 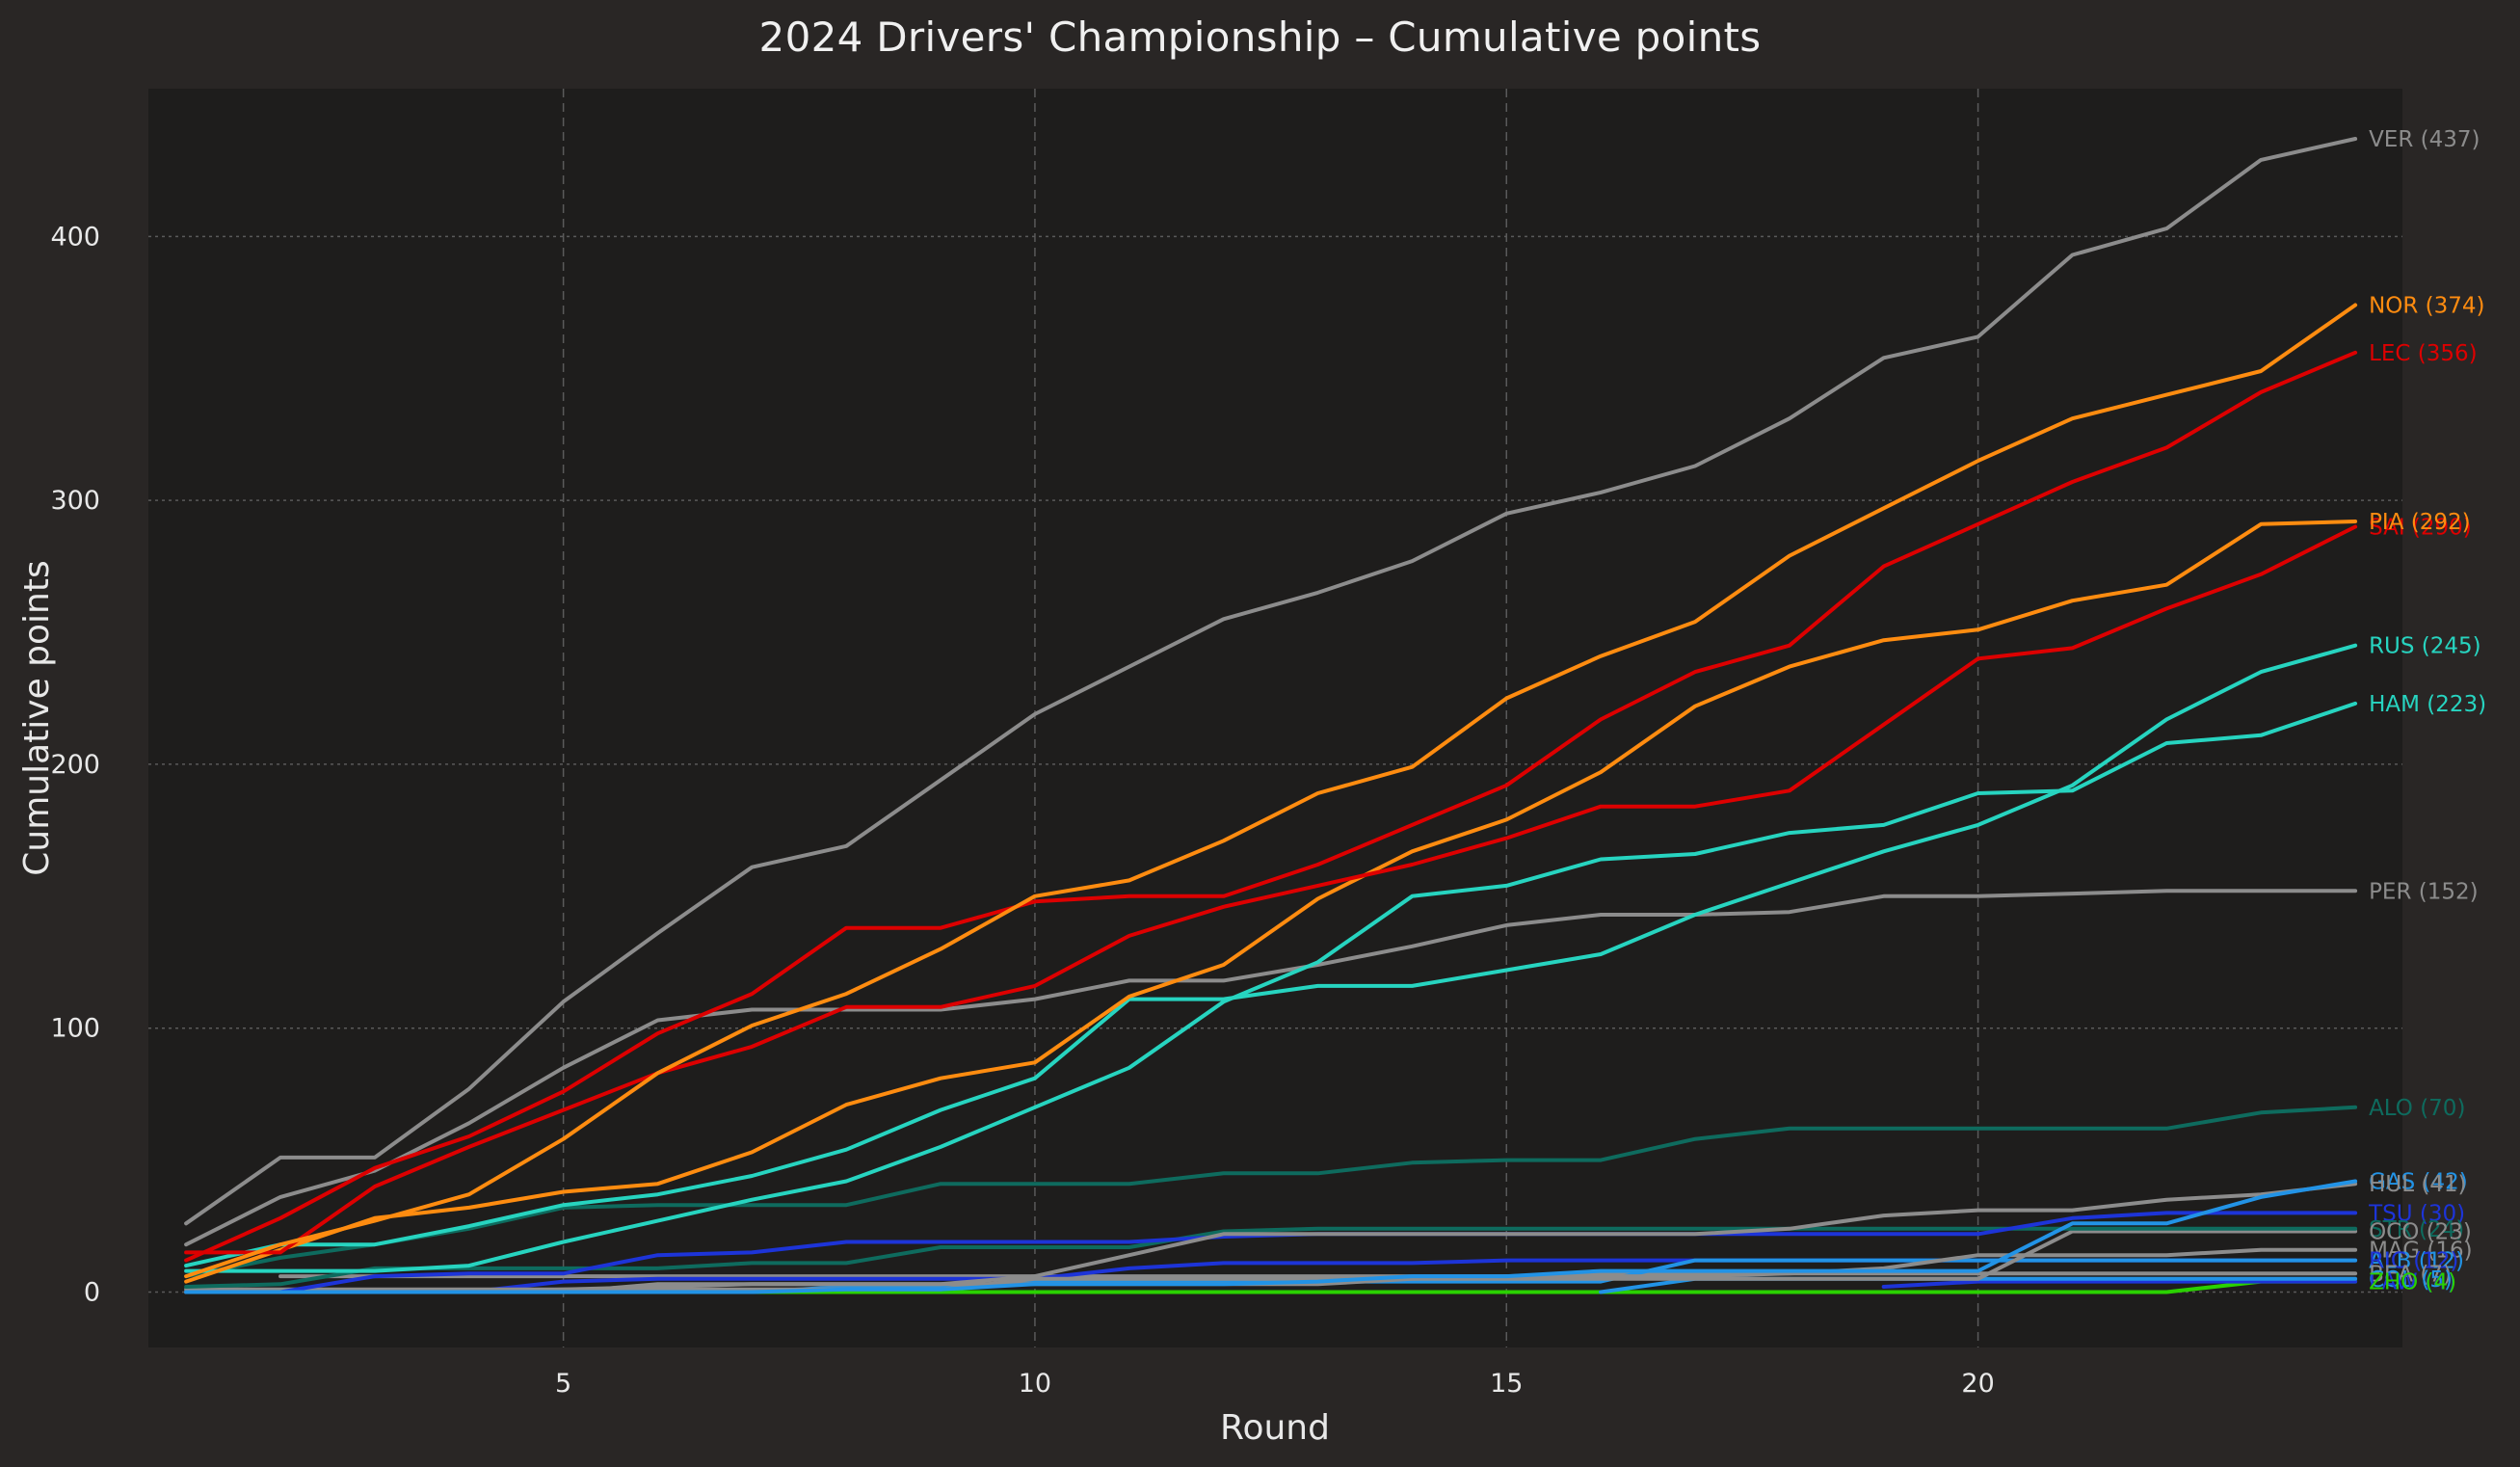 What do you see at coordinates (2119, 1284) in the screenshot?
I see `series-line-law` at bounding box center [2119, 1284].